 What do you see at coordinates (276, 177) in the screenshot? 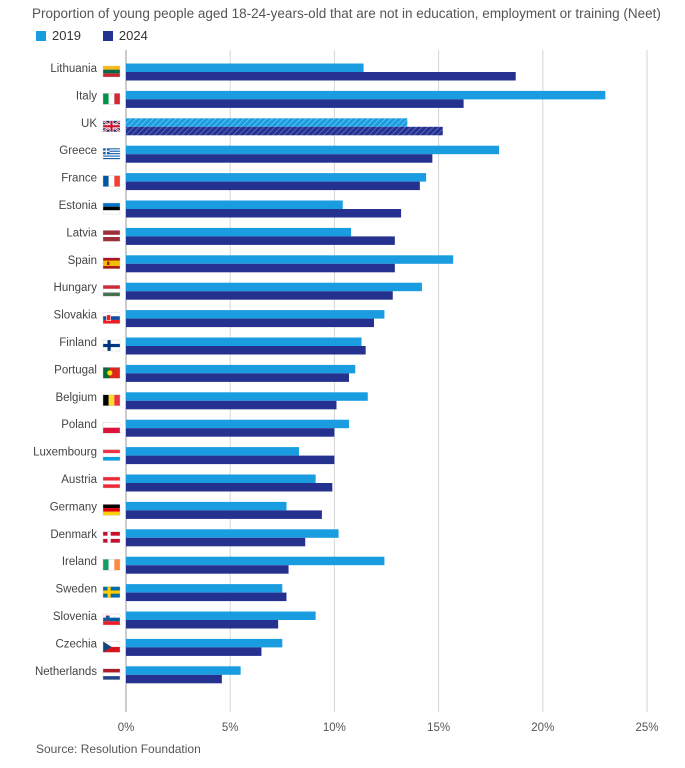
I see `bar-2019-france` at bounding box center [276, 177].